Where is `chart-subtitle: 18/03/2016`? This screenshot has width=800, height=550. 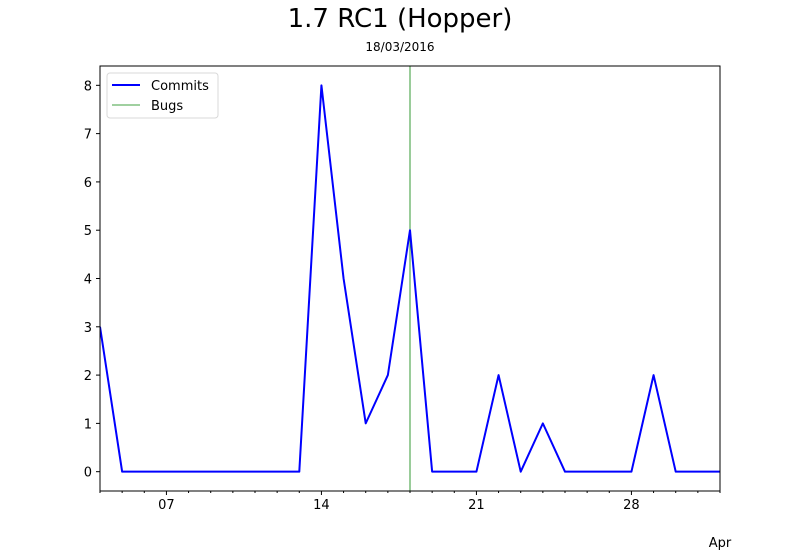 chart-subtitle: 18/03/2016 is located at coordinates (400, 47).